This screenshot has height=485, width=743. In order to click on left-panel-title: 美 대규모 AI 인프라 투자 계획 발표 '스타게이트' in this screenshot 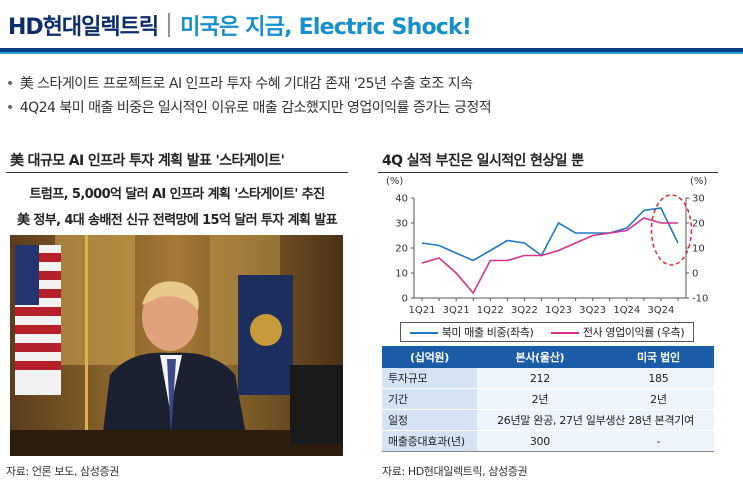, I will do `click(147, 161)`.